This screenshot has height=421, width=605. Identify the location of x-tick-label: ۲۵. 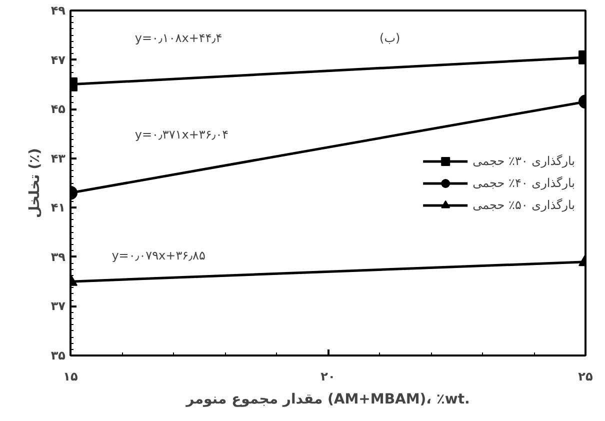
(585, 377).